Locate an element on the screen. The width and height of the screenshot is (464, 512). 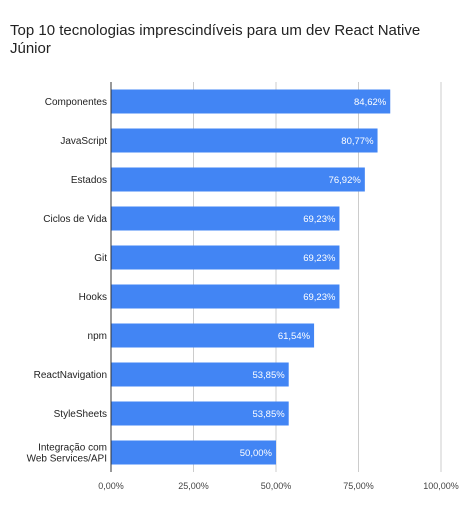
bar-value-label: 76,92% is located at coordinates (345, 180).